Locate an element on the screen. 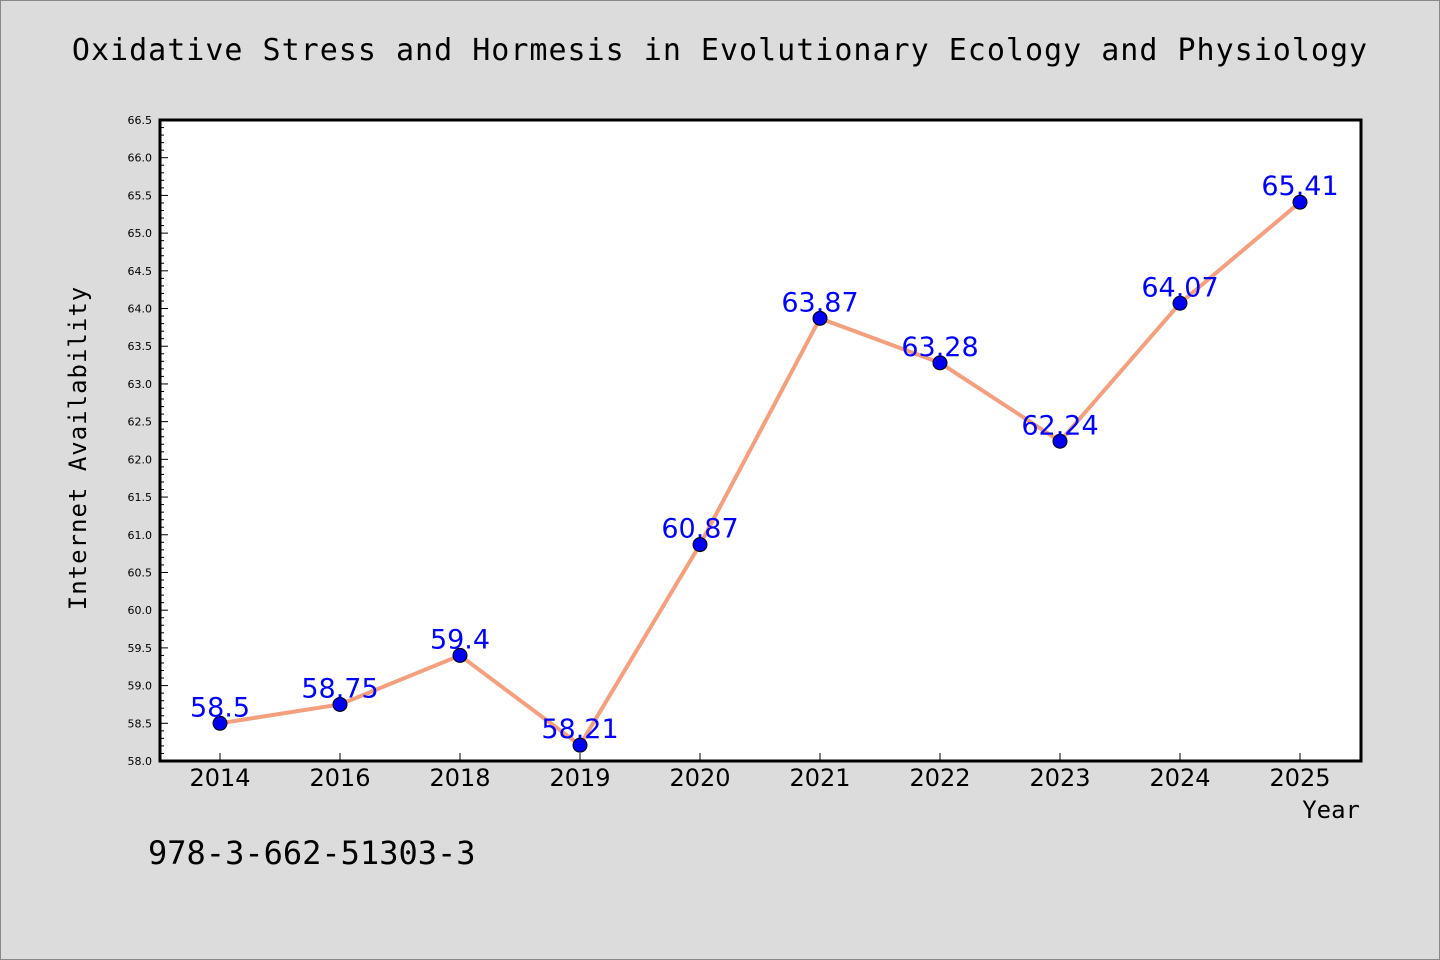  x-tick-label: 2016 is located at coordinates (339, 778).